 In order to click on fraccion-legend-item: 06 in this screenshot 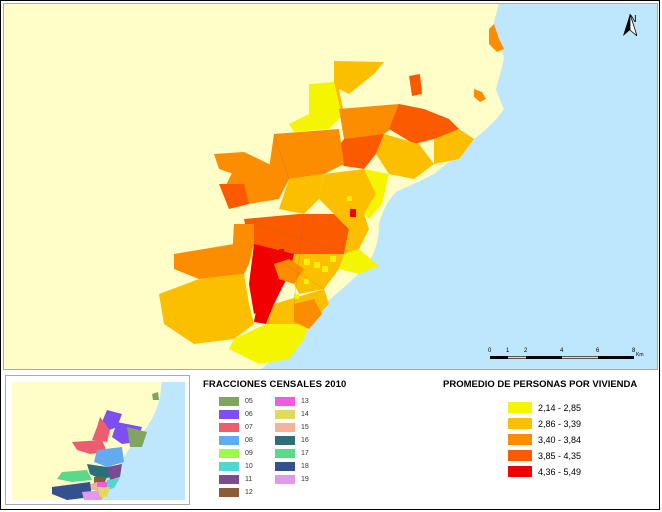, I will do `click(236, 414)`.